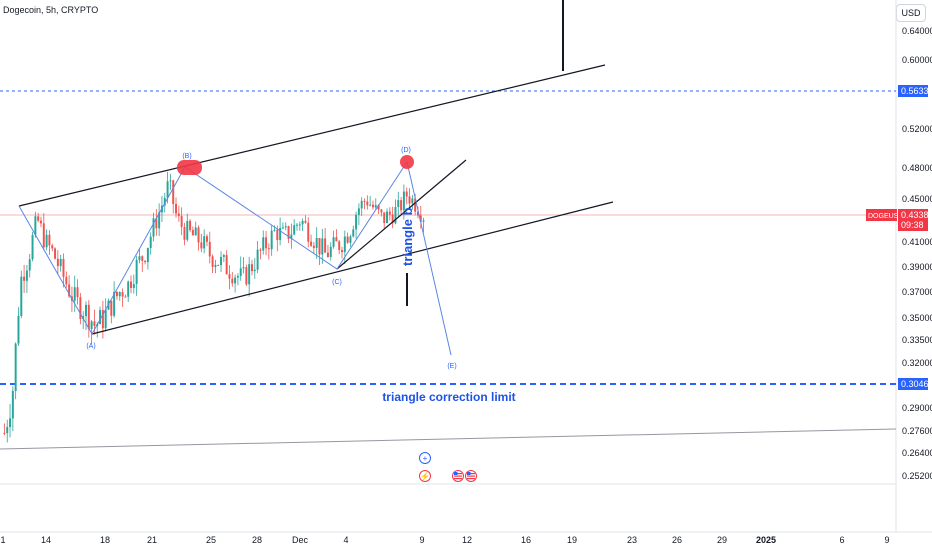  What do you see at coordinates (917, 292) in the screenshot?
I see `price-tick: 0.37000` at bounding box center [917, 292].